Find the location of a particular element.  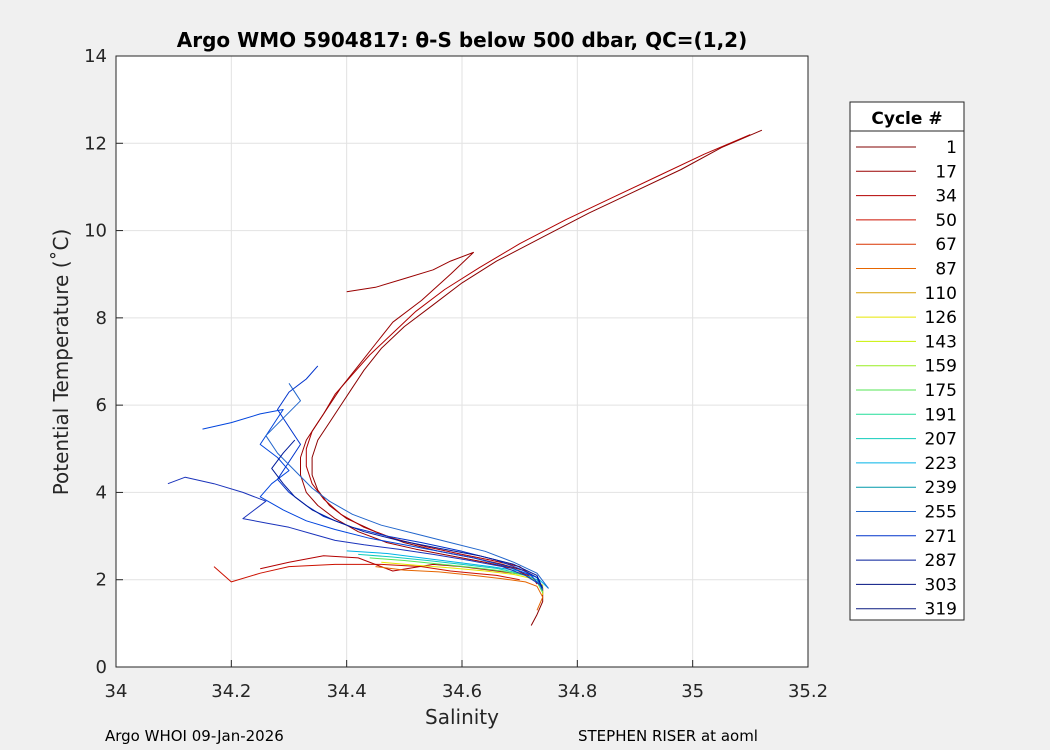

legend-label-287: 287 is located at coordinates (941, 561).